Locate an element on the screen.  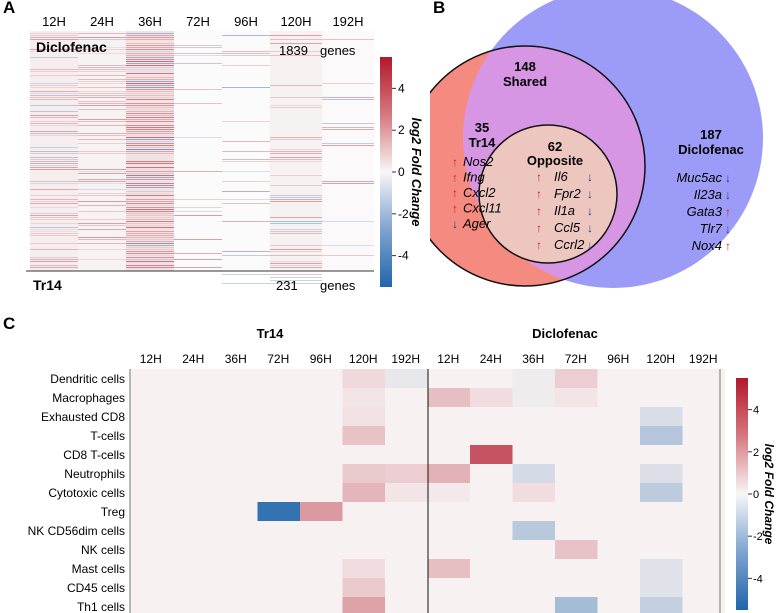
cb-tick-label: 0 is located at coordinates (401, 172).